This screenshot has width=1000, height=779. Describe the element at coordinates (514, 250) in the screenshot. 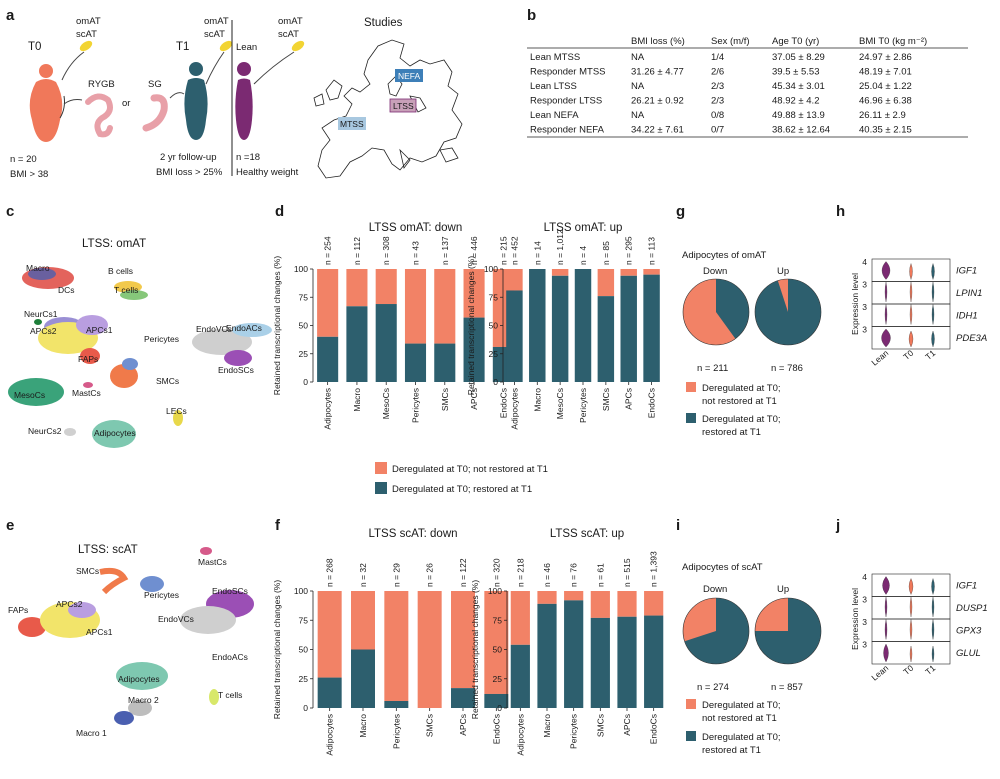

I see `n-label: n = 452` at that location.